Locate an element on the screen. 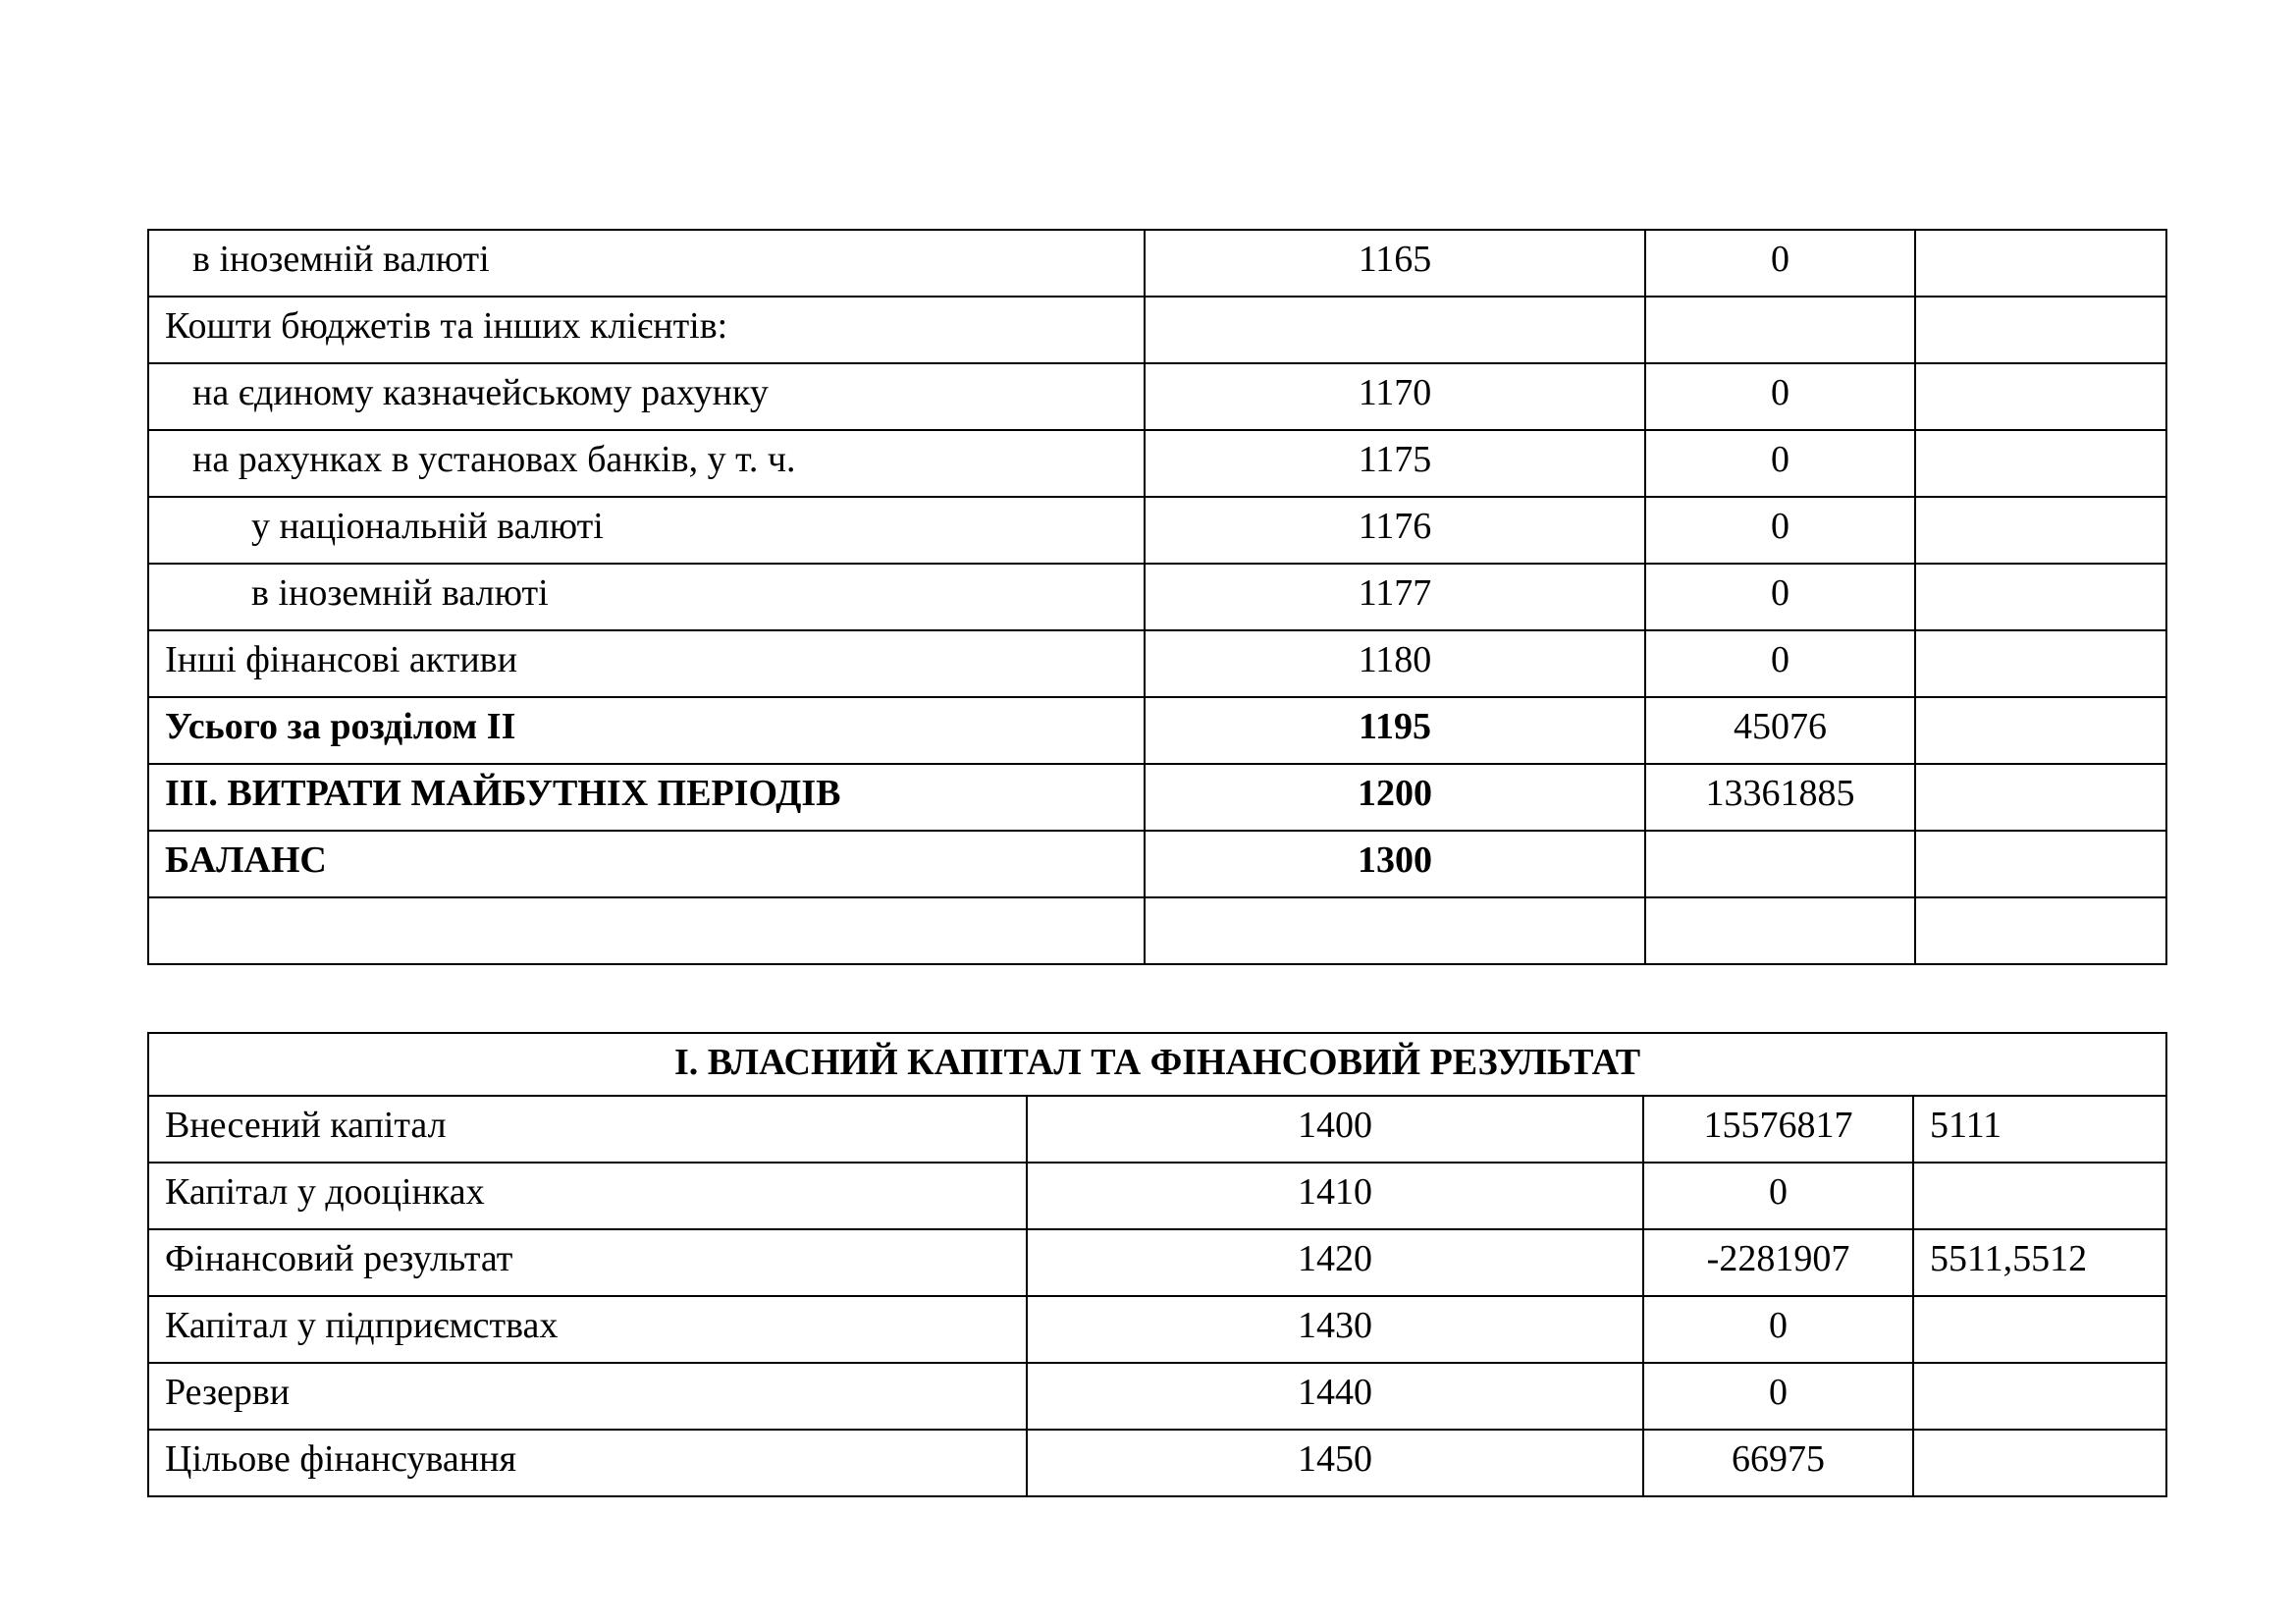  row-label-cell: Фінансовий результат is located at coordinates (588, 1262).